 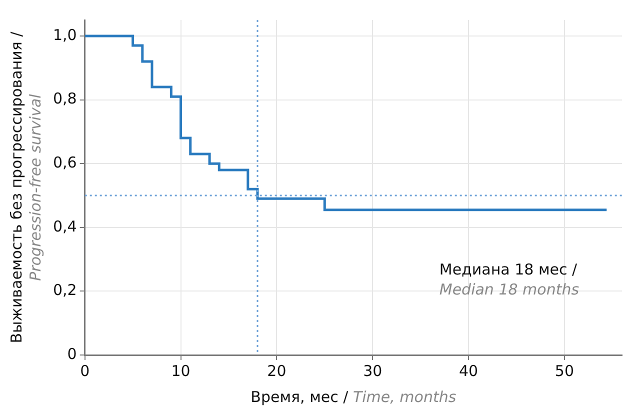 I want to click on y-tick-label: 0,4, so click(x=64, y=226).